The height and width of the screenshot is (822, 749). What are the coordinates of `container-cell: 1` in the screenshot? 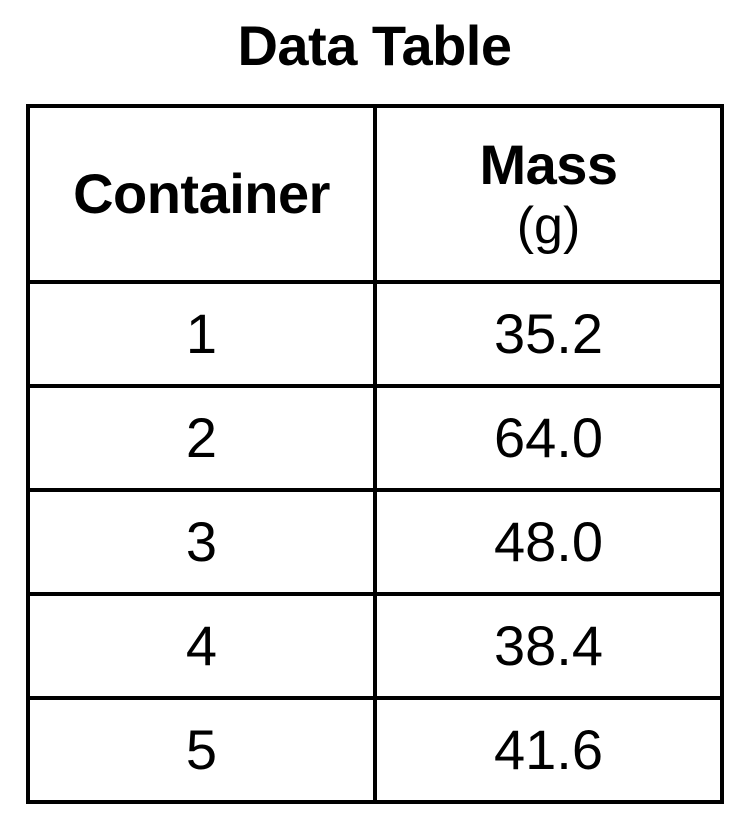 It's located at (201, 334).